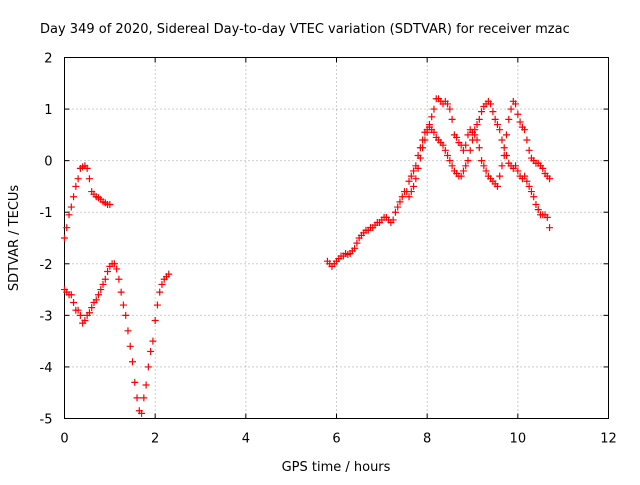 This screenshot has height=485, width=640. Describe the element at coordinates (427, 439) in the screenshot. I see `x-tick-label: 8` at that location.